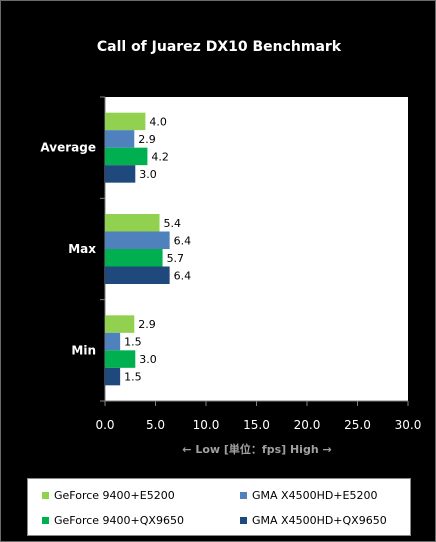 The width and height of the screenshot is (436, 542). I want to click on legend-label: GeForce 9400+QX9650, so click(119, 520).